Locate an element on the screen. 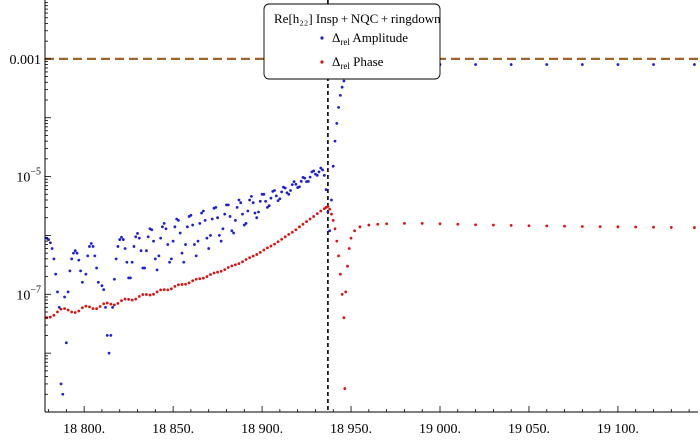  y-tick-label: 10−7 is located at coordinates (28, 293).